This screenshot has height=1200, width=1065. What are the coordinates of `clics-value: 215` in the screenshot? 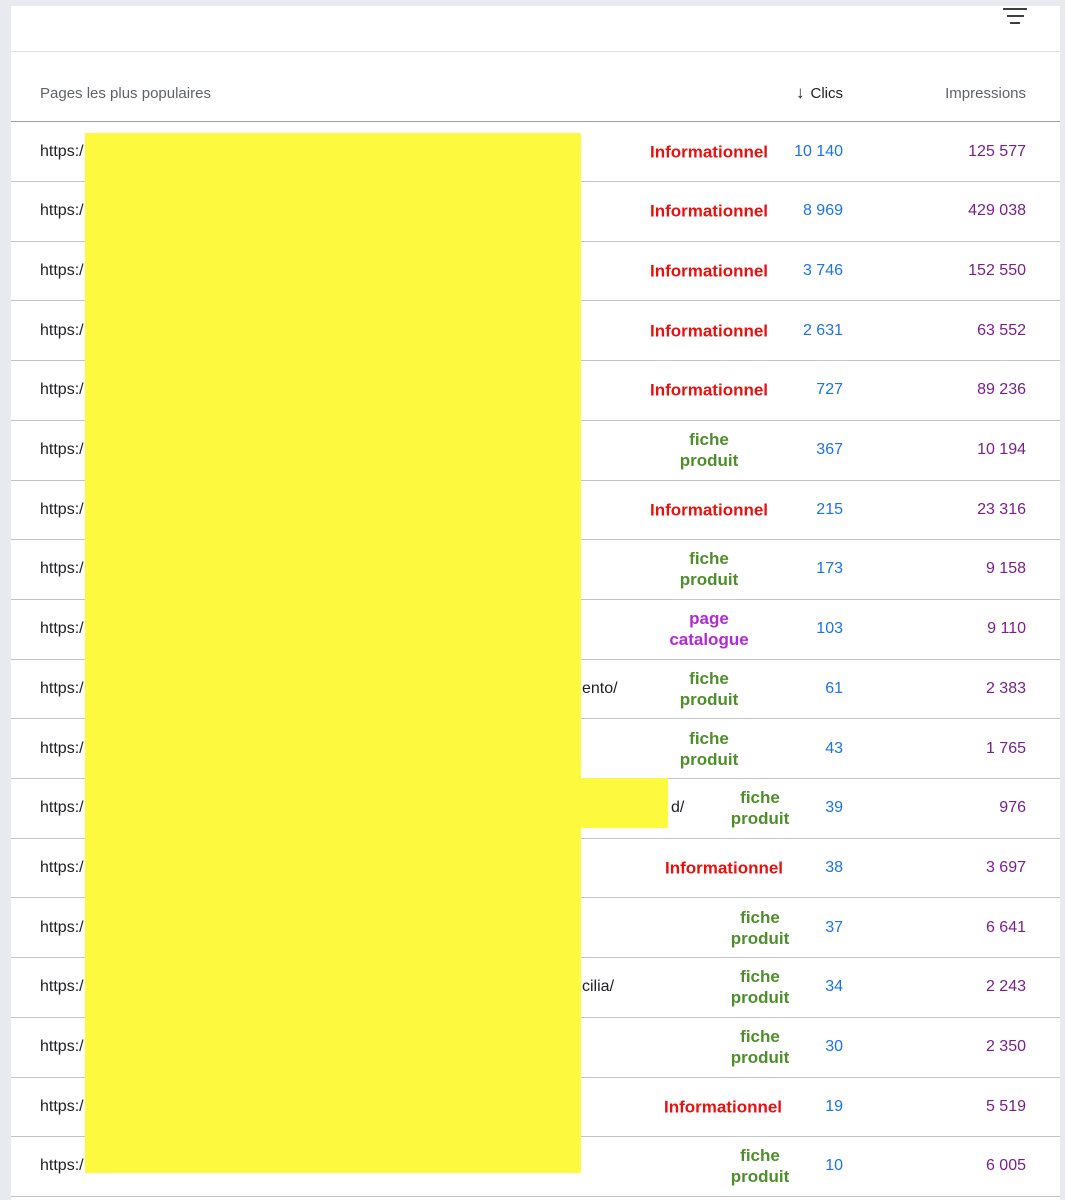 It's located at (829, 509).